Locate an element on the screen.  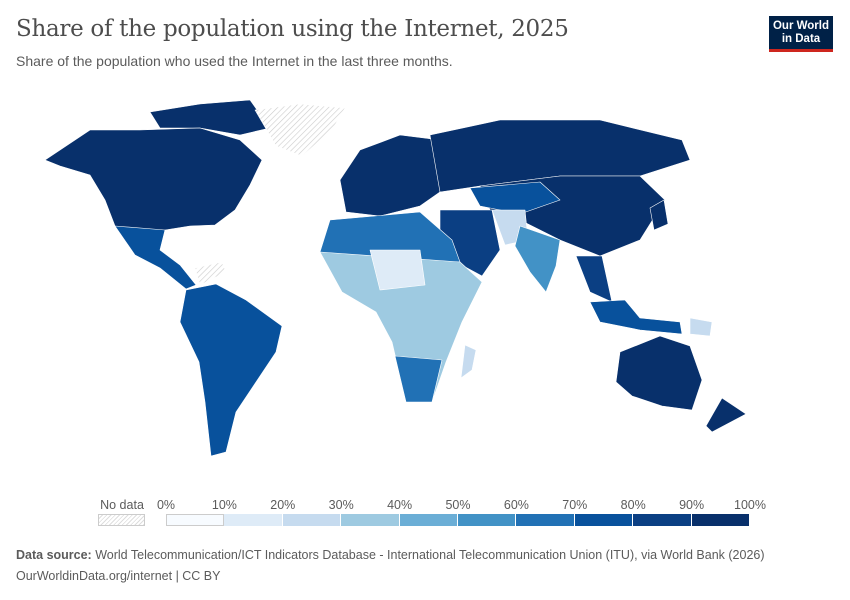
region-australia is located at coordinates (659, 373).